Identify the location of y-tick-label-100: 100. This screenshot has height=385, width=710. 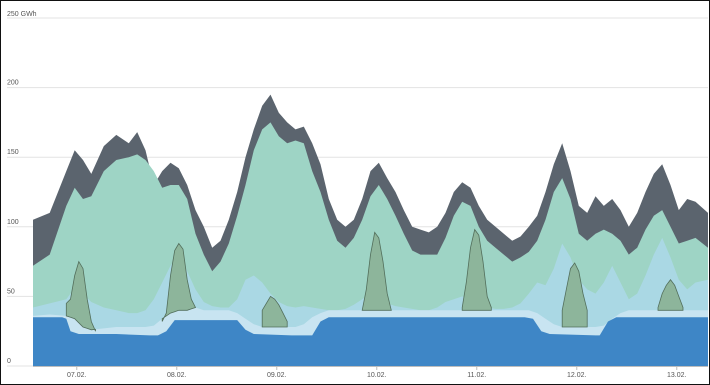
(13, 222).